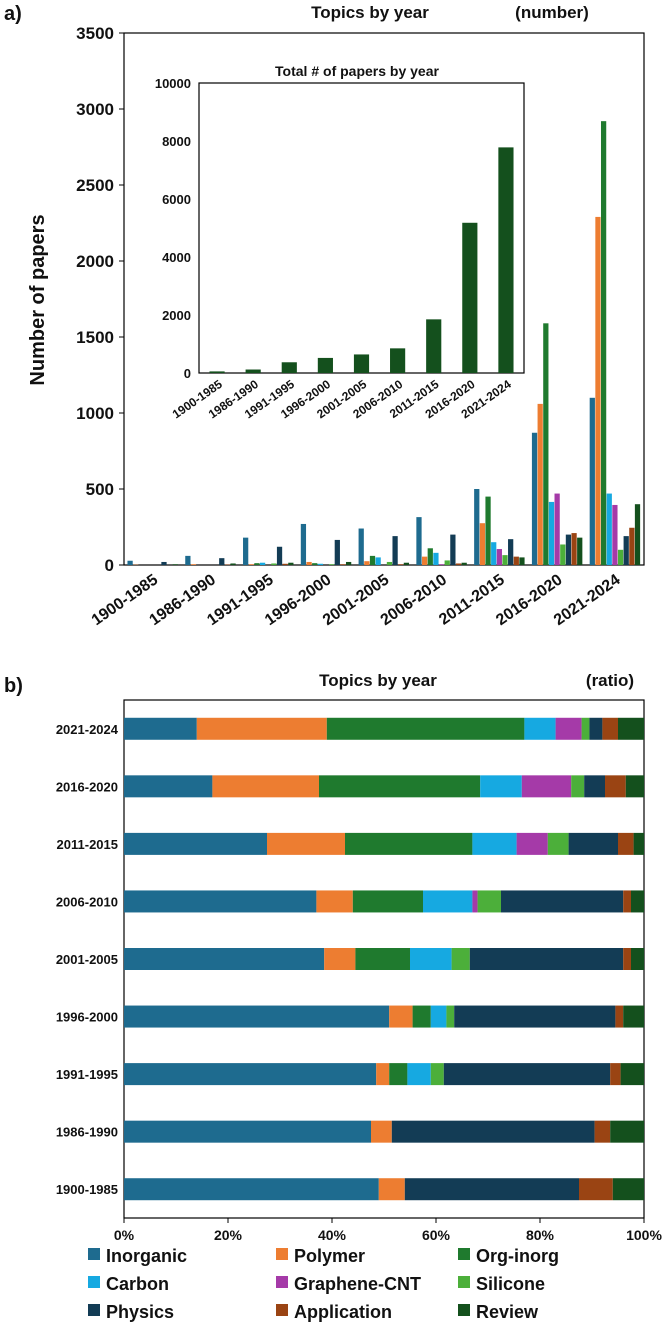  Describe the element at coordinates (176, 141) in the screenshot. I see `inset-y-tick-label: 8000` at that location.